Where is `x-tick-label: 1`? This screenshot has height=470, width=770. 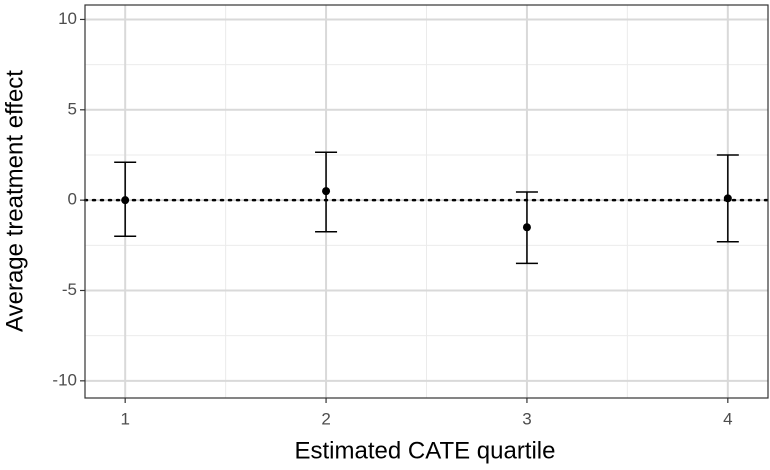 x-tick-label: 1 is located at coordinates (124, 418).